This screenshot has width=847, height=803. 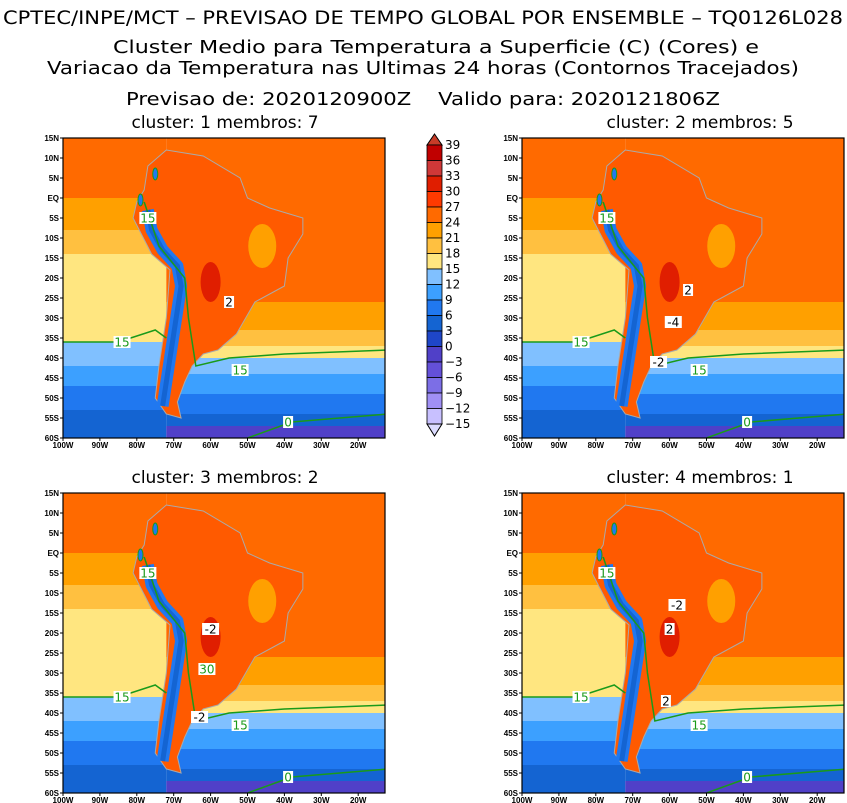 I want to click on colorbar-label: 36, so click(x=452, y=161).